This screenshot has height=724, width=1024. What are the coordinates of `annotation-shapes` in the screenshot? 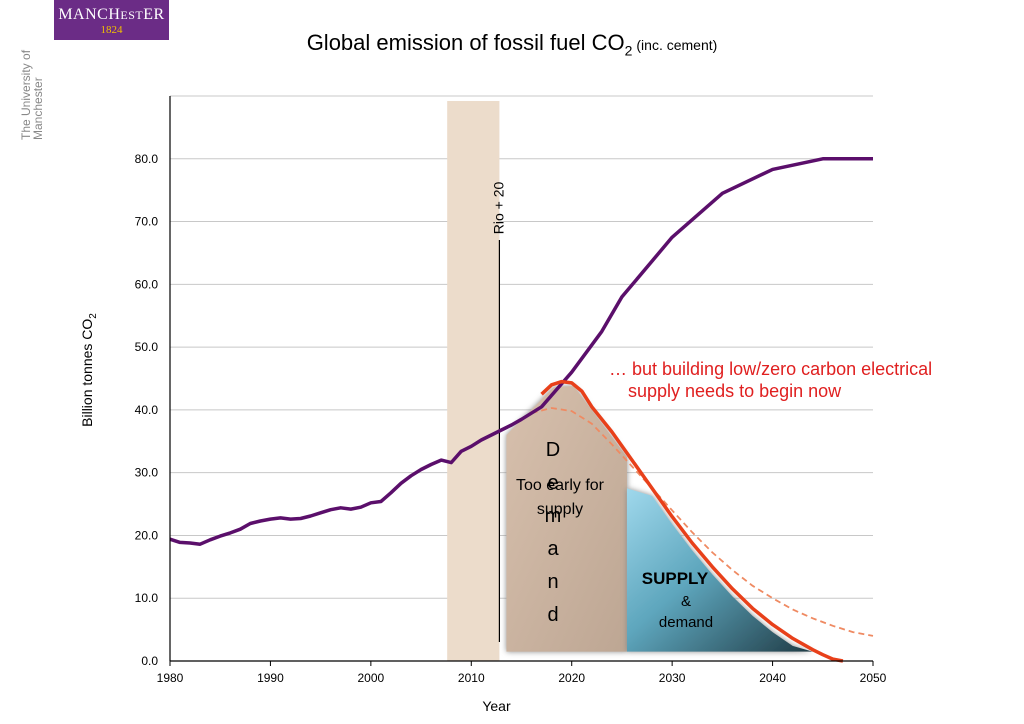 It's located at (659, 519).